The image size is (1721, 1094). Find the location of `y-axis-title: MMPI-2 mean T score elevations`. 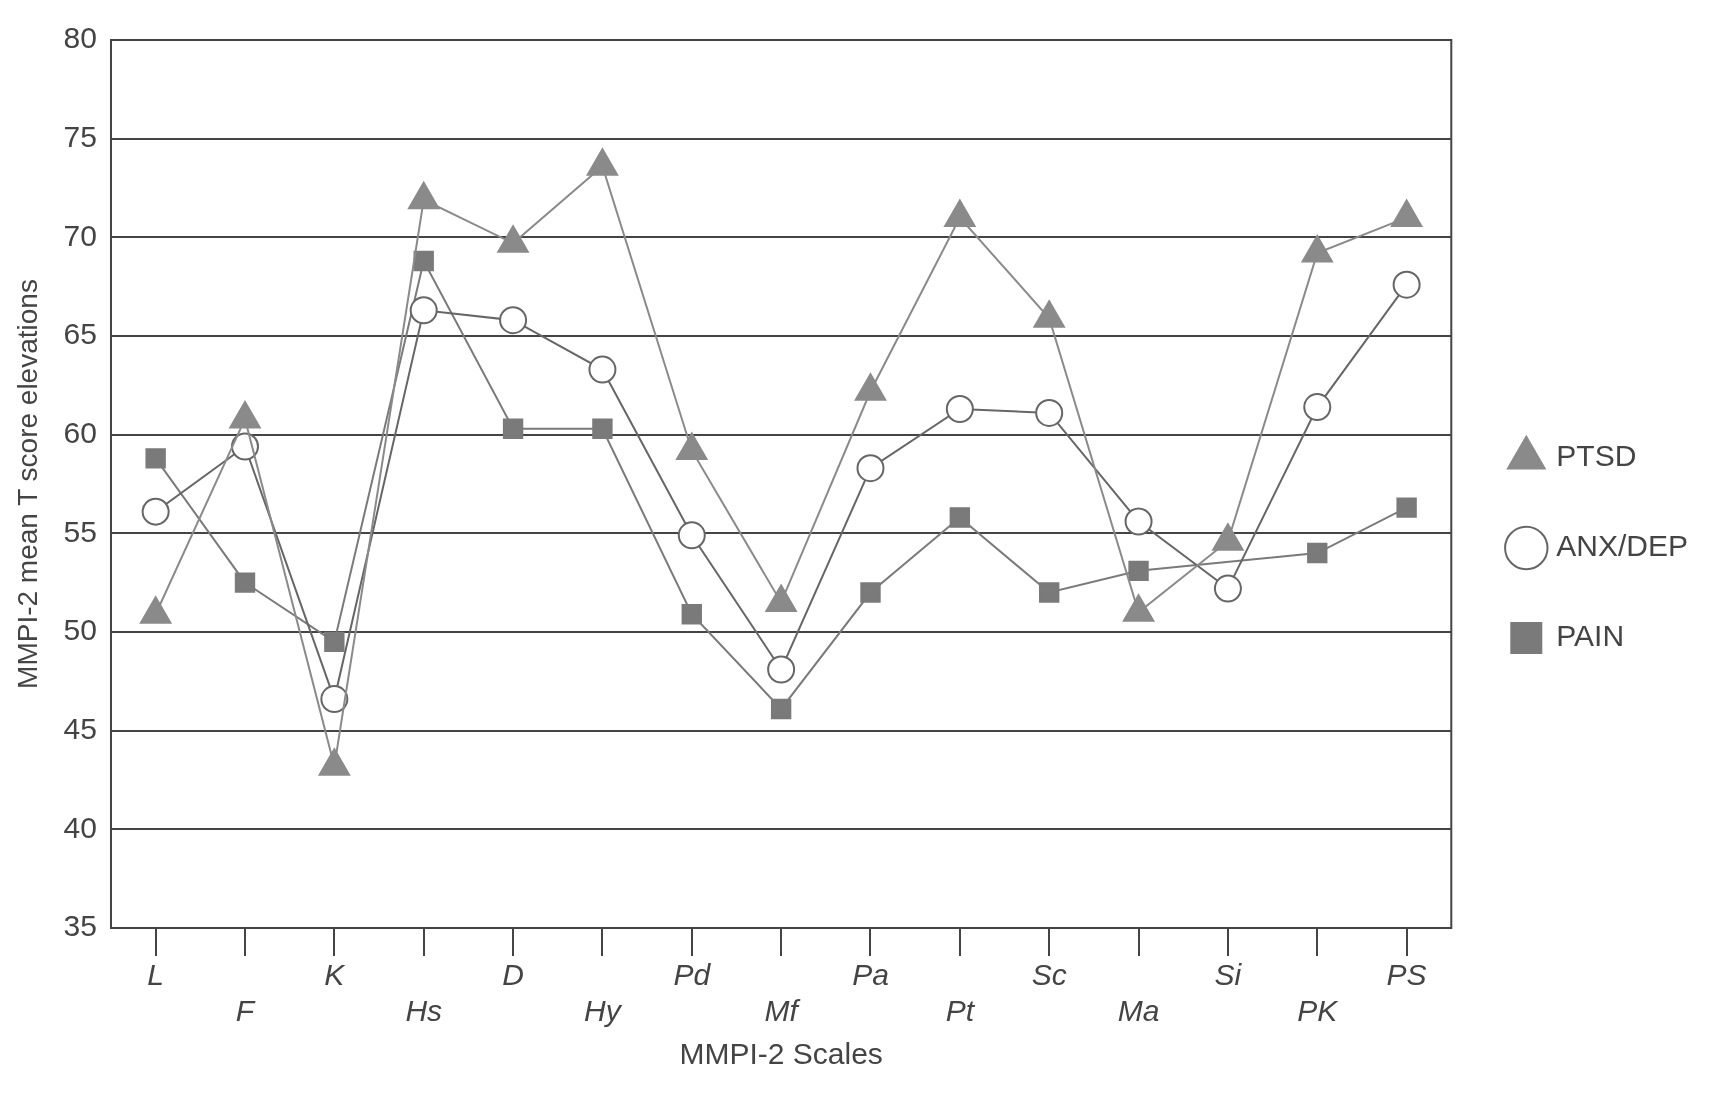

y-axis-title: MMPI-2 mean T score elevations is located at coordinates (27, 484).